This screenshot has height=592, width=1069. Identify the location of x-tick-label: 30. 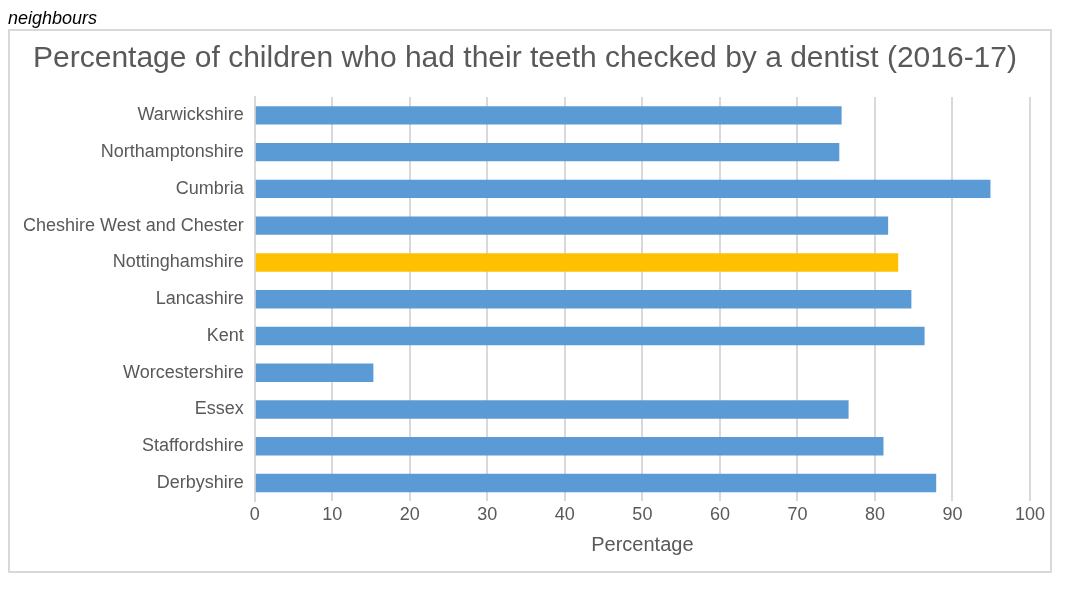
(487, 514).